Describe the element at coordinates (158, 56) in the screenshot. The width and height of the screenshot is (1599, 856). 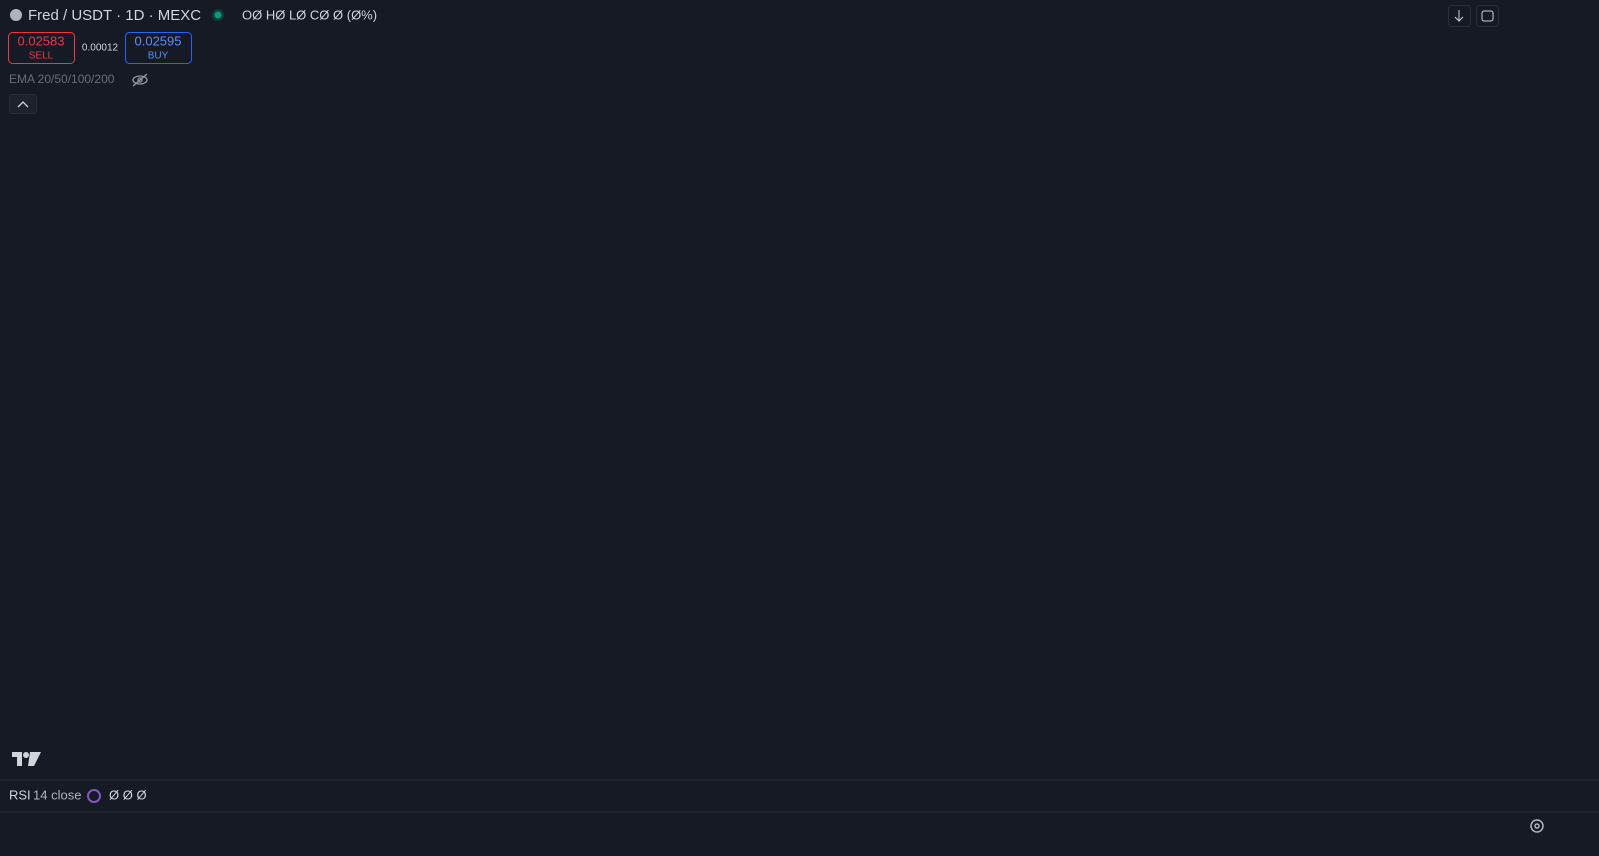
I see `buy-label: BUY` at that location.